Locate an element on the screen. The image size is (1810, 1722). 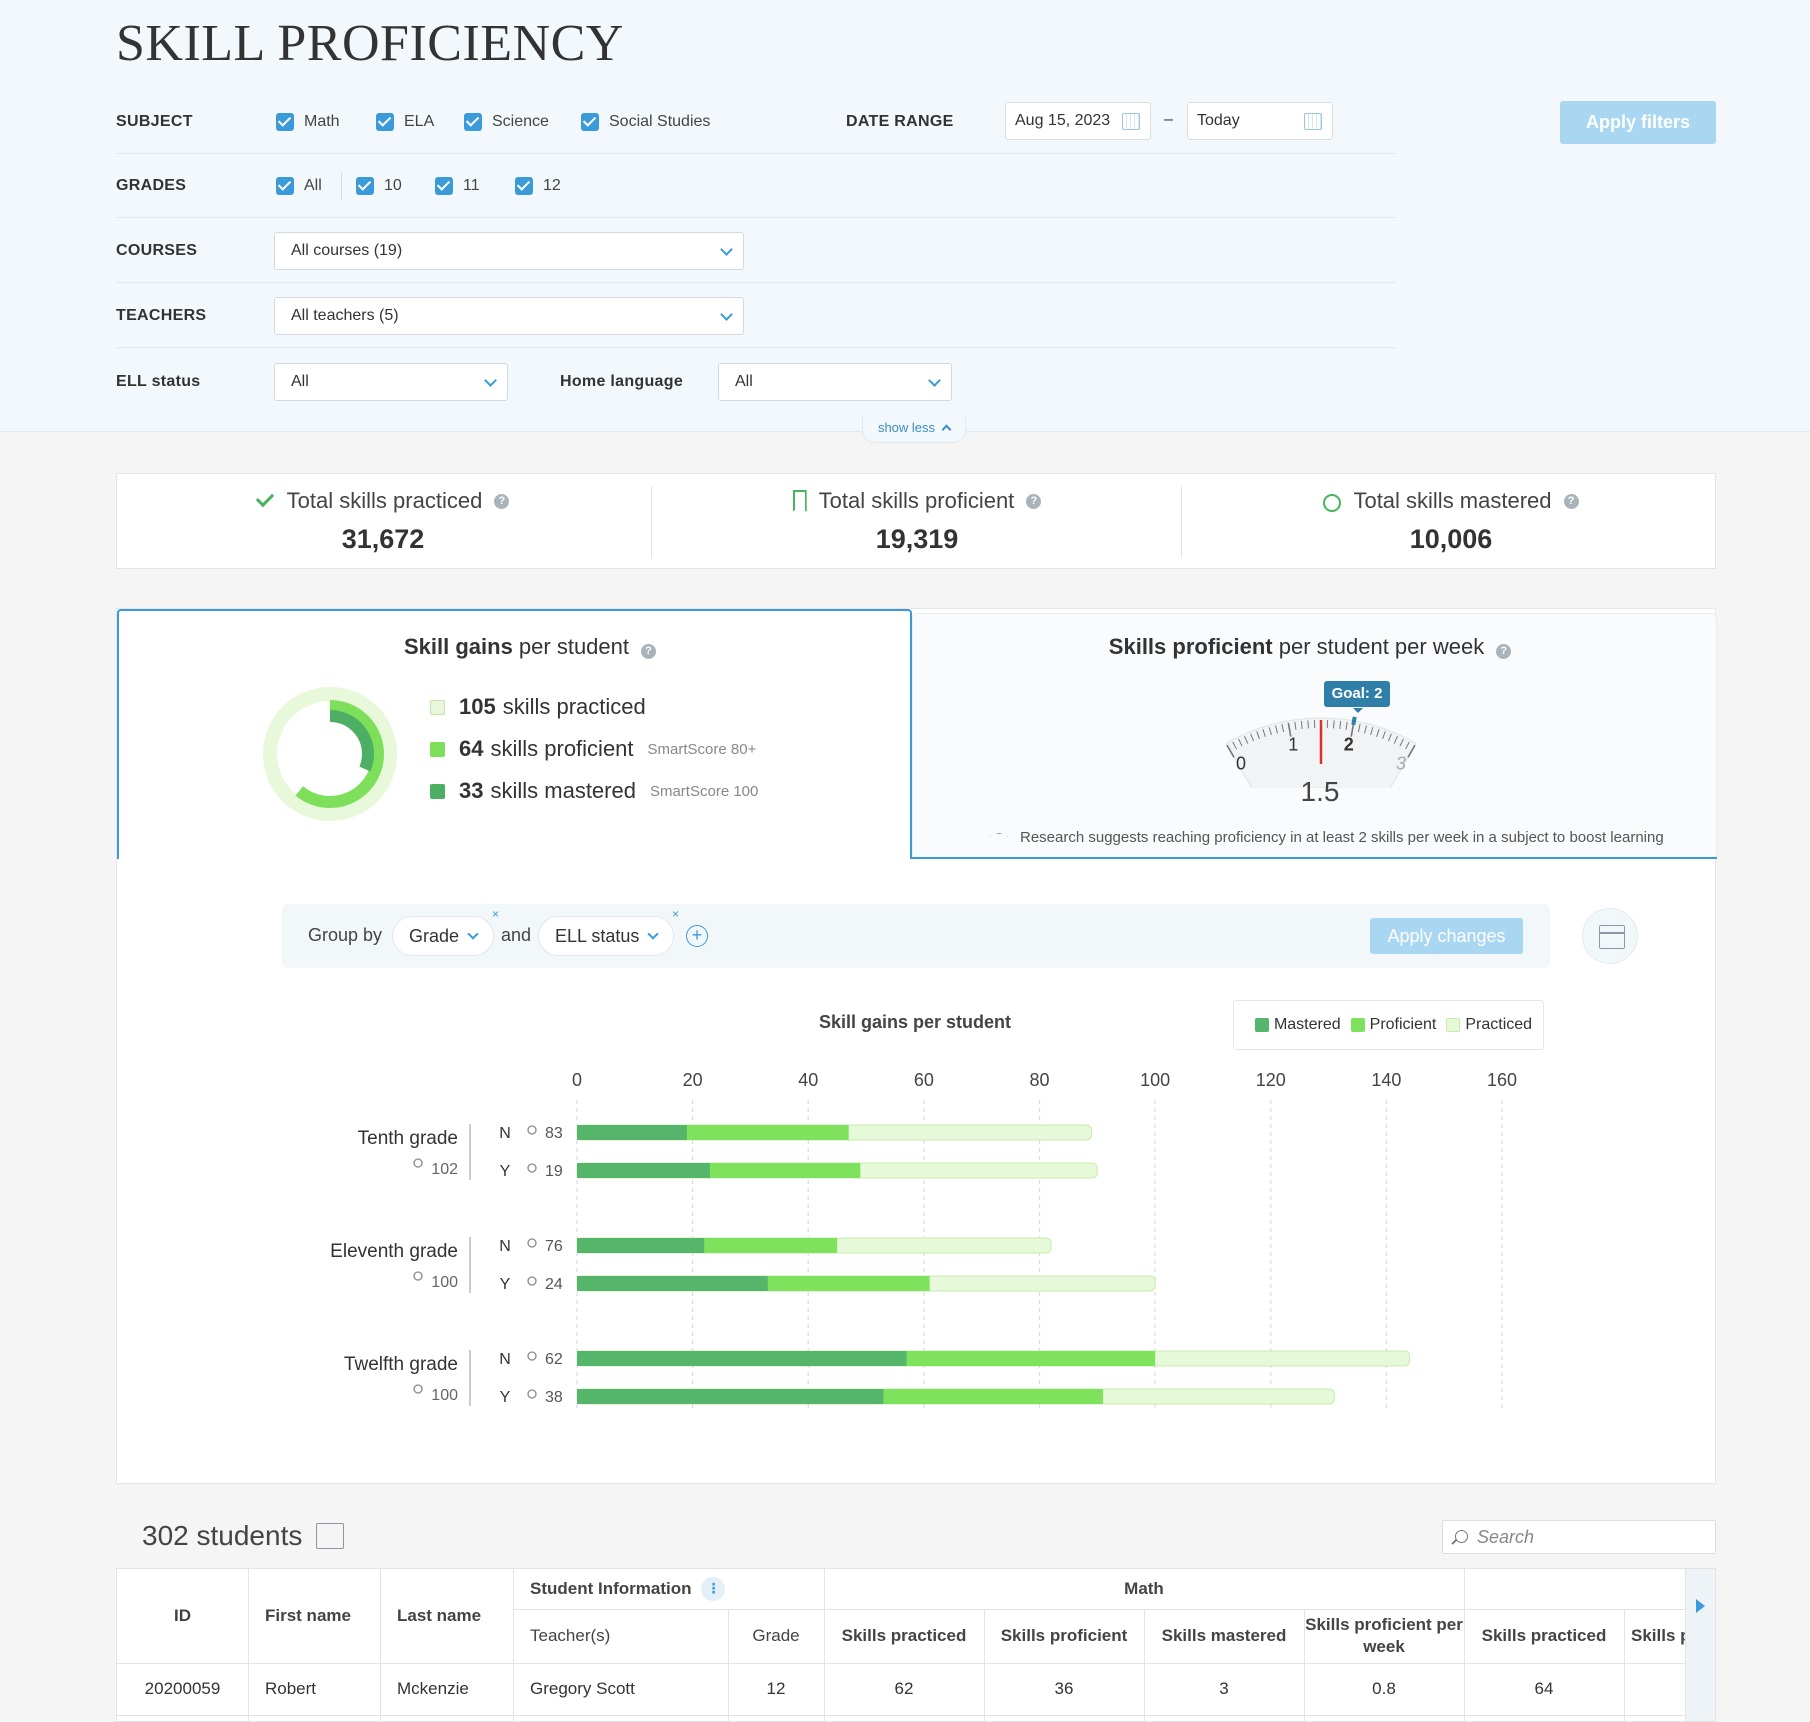
show-less-toggle: show less is located at coordinates (914, 430).